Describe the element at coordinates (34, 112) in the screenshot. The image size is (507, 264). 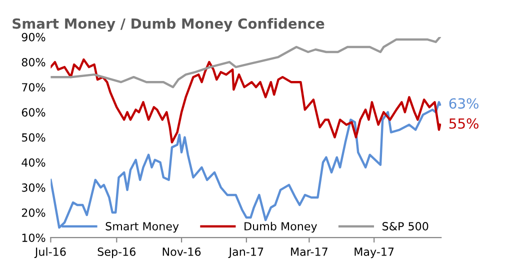
I see `y-tick-label: 60%` at that location.